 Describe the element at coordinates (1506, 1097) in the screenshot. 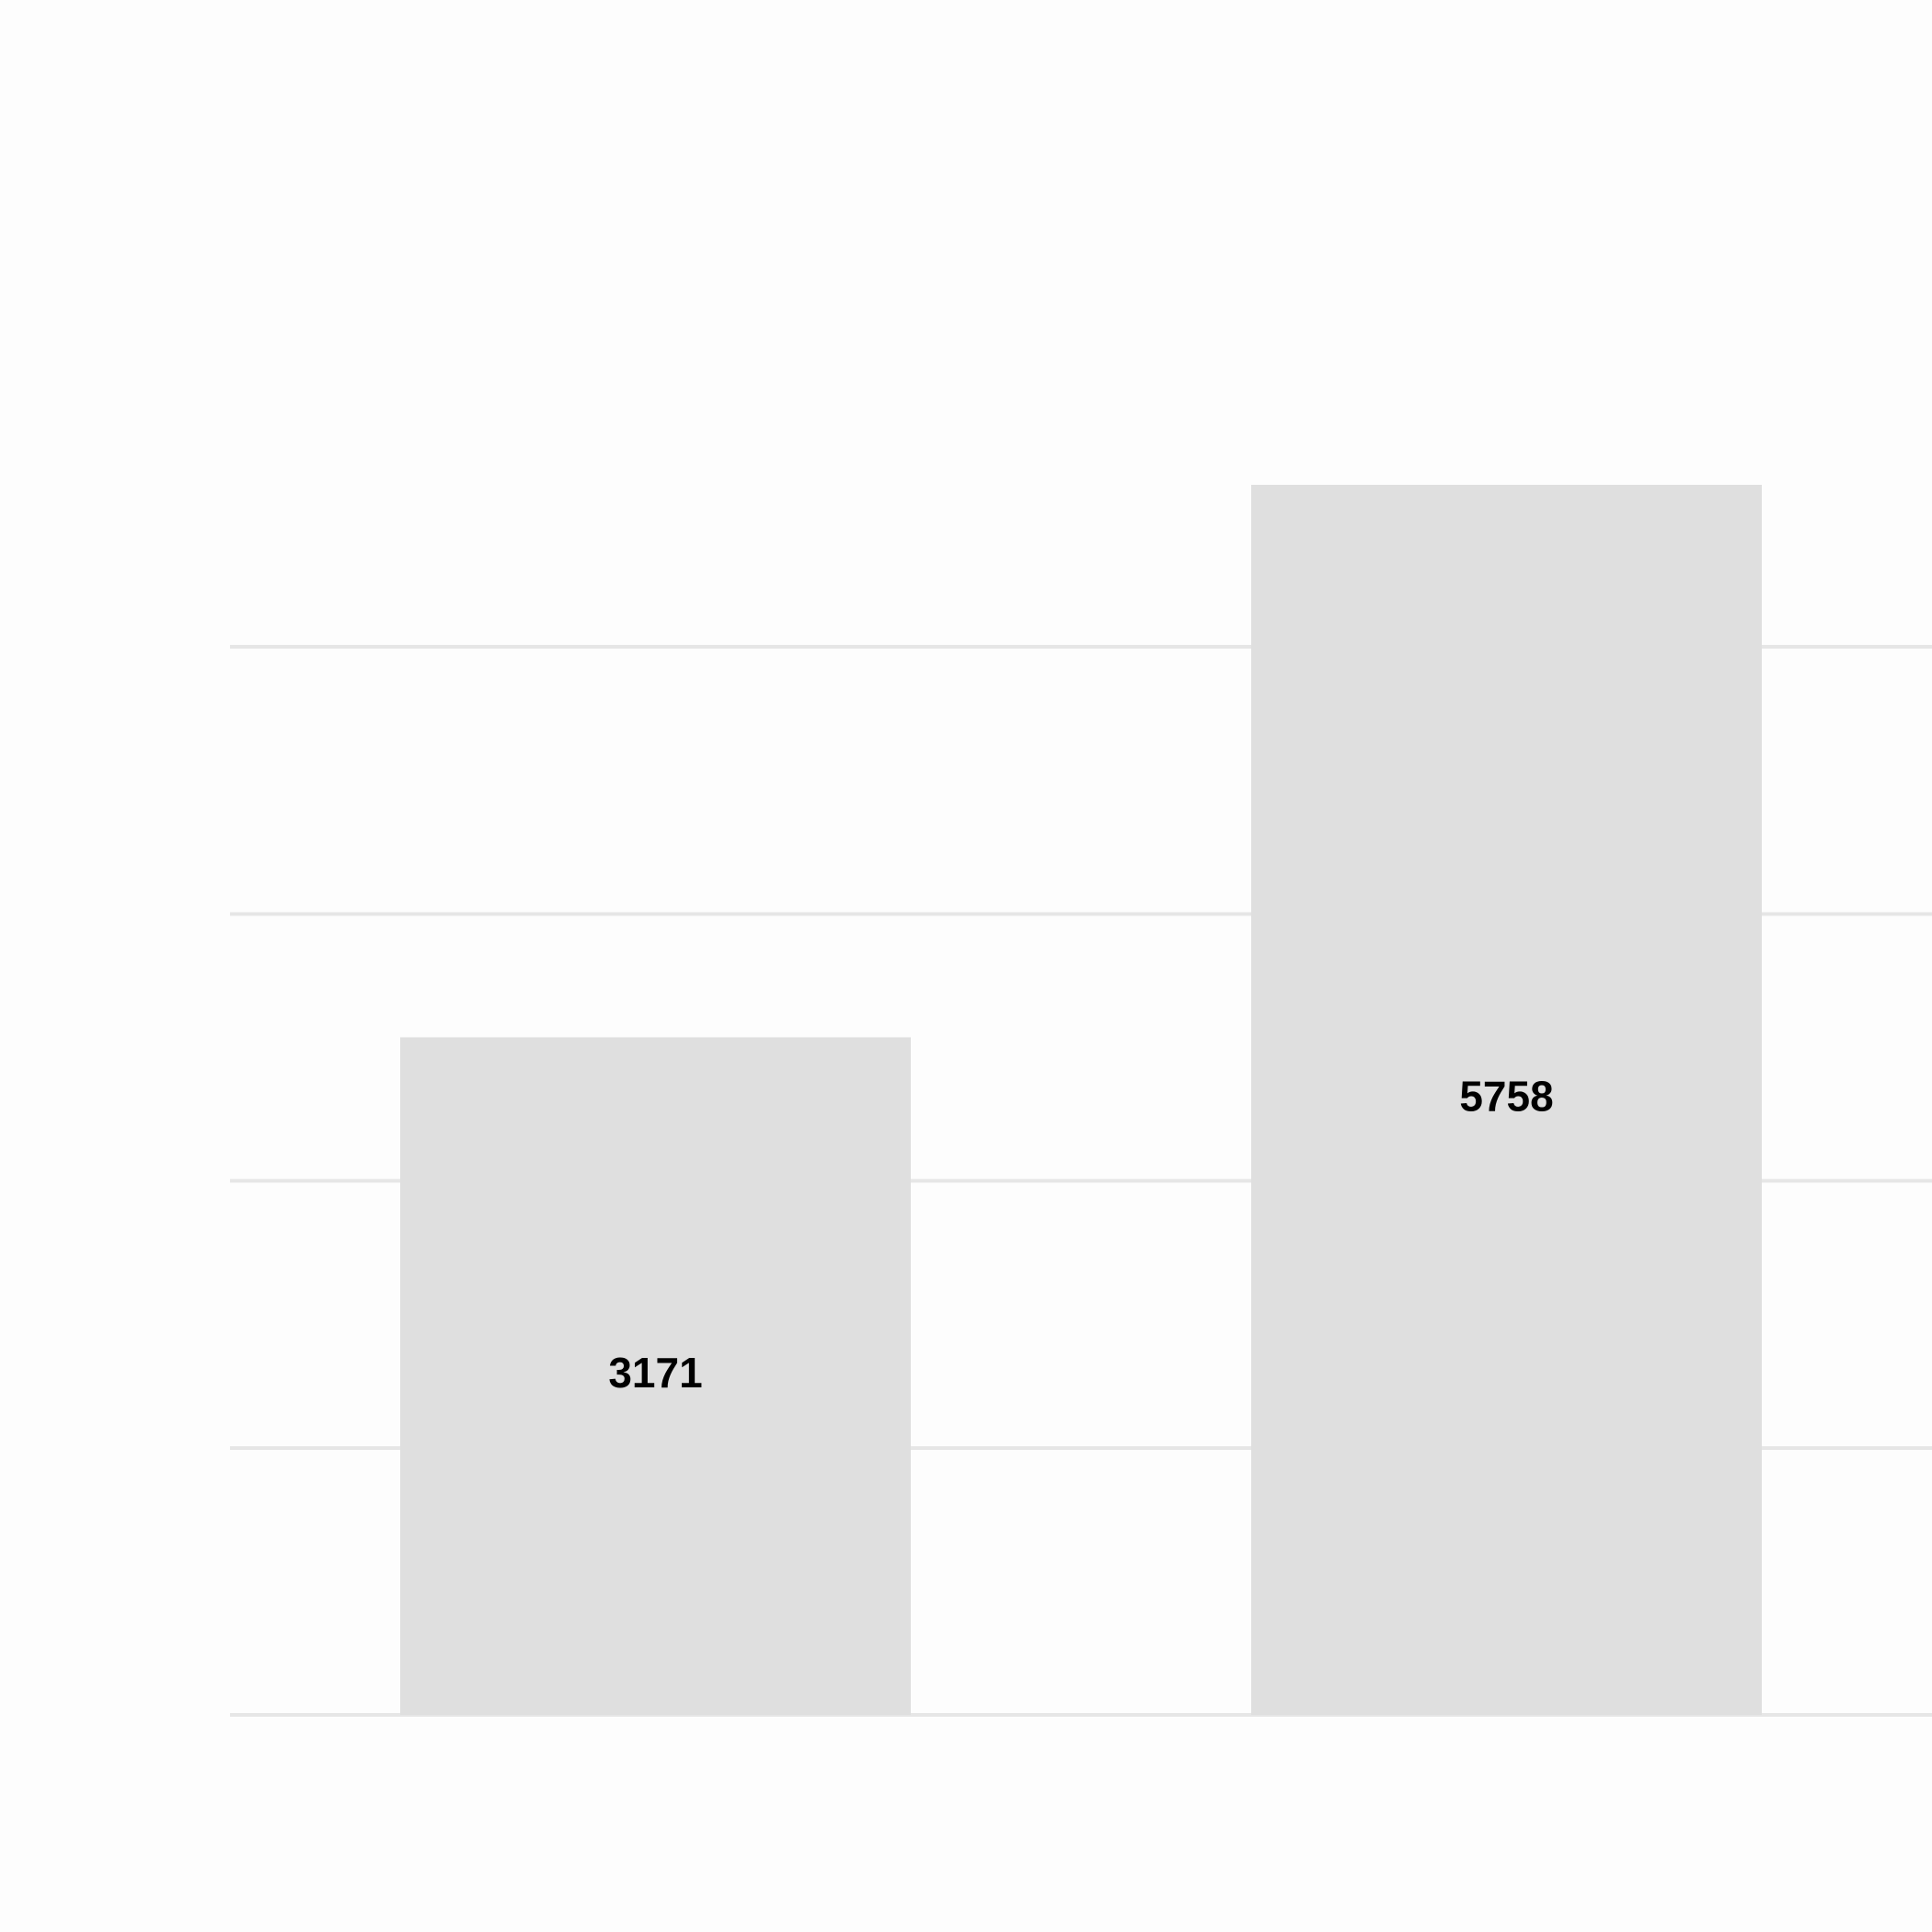

I see `bar-value-label-2: 5758` at that location.